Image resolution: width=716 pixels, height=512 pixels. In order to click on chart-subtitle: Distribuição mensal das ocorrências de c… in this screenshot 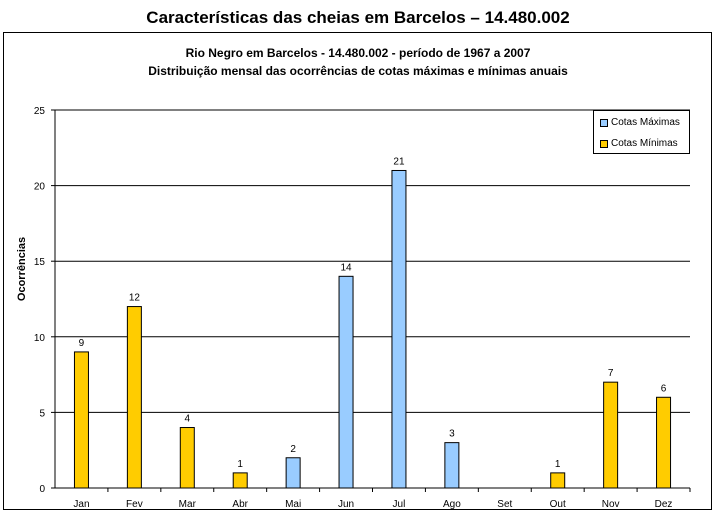, I will do `click(358, 71)`.